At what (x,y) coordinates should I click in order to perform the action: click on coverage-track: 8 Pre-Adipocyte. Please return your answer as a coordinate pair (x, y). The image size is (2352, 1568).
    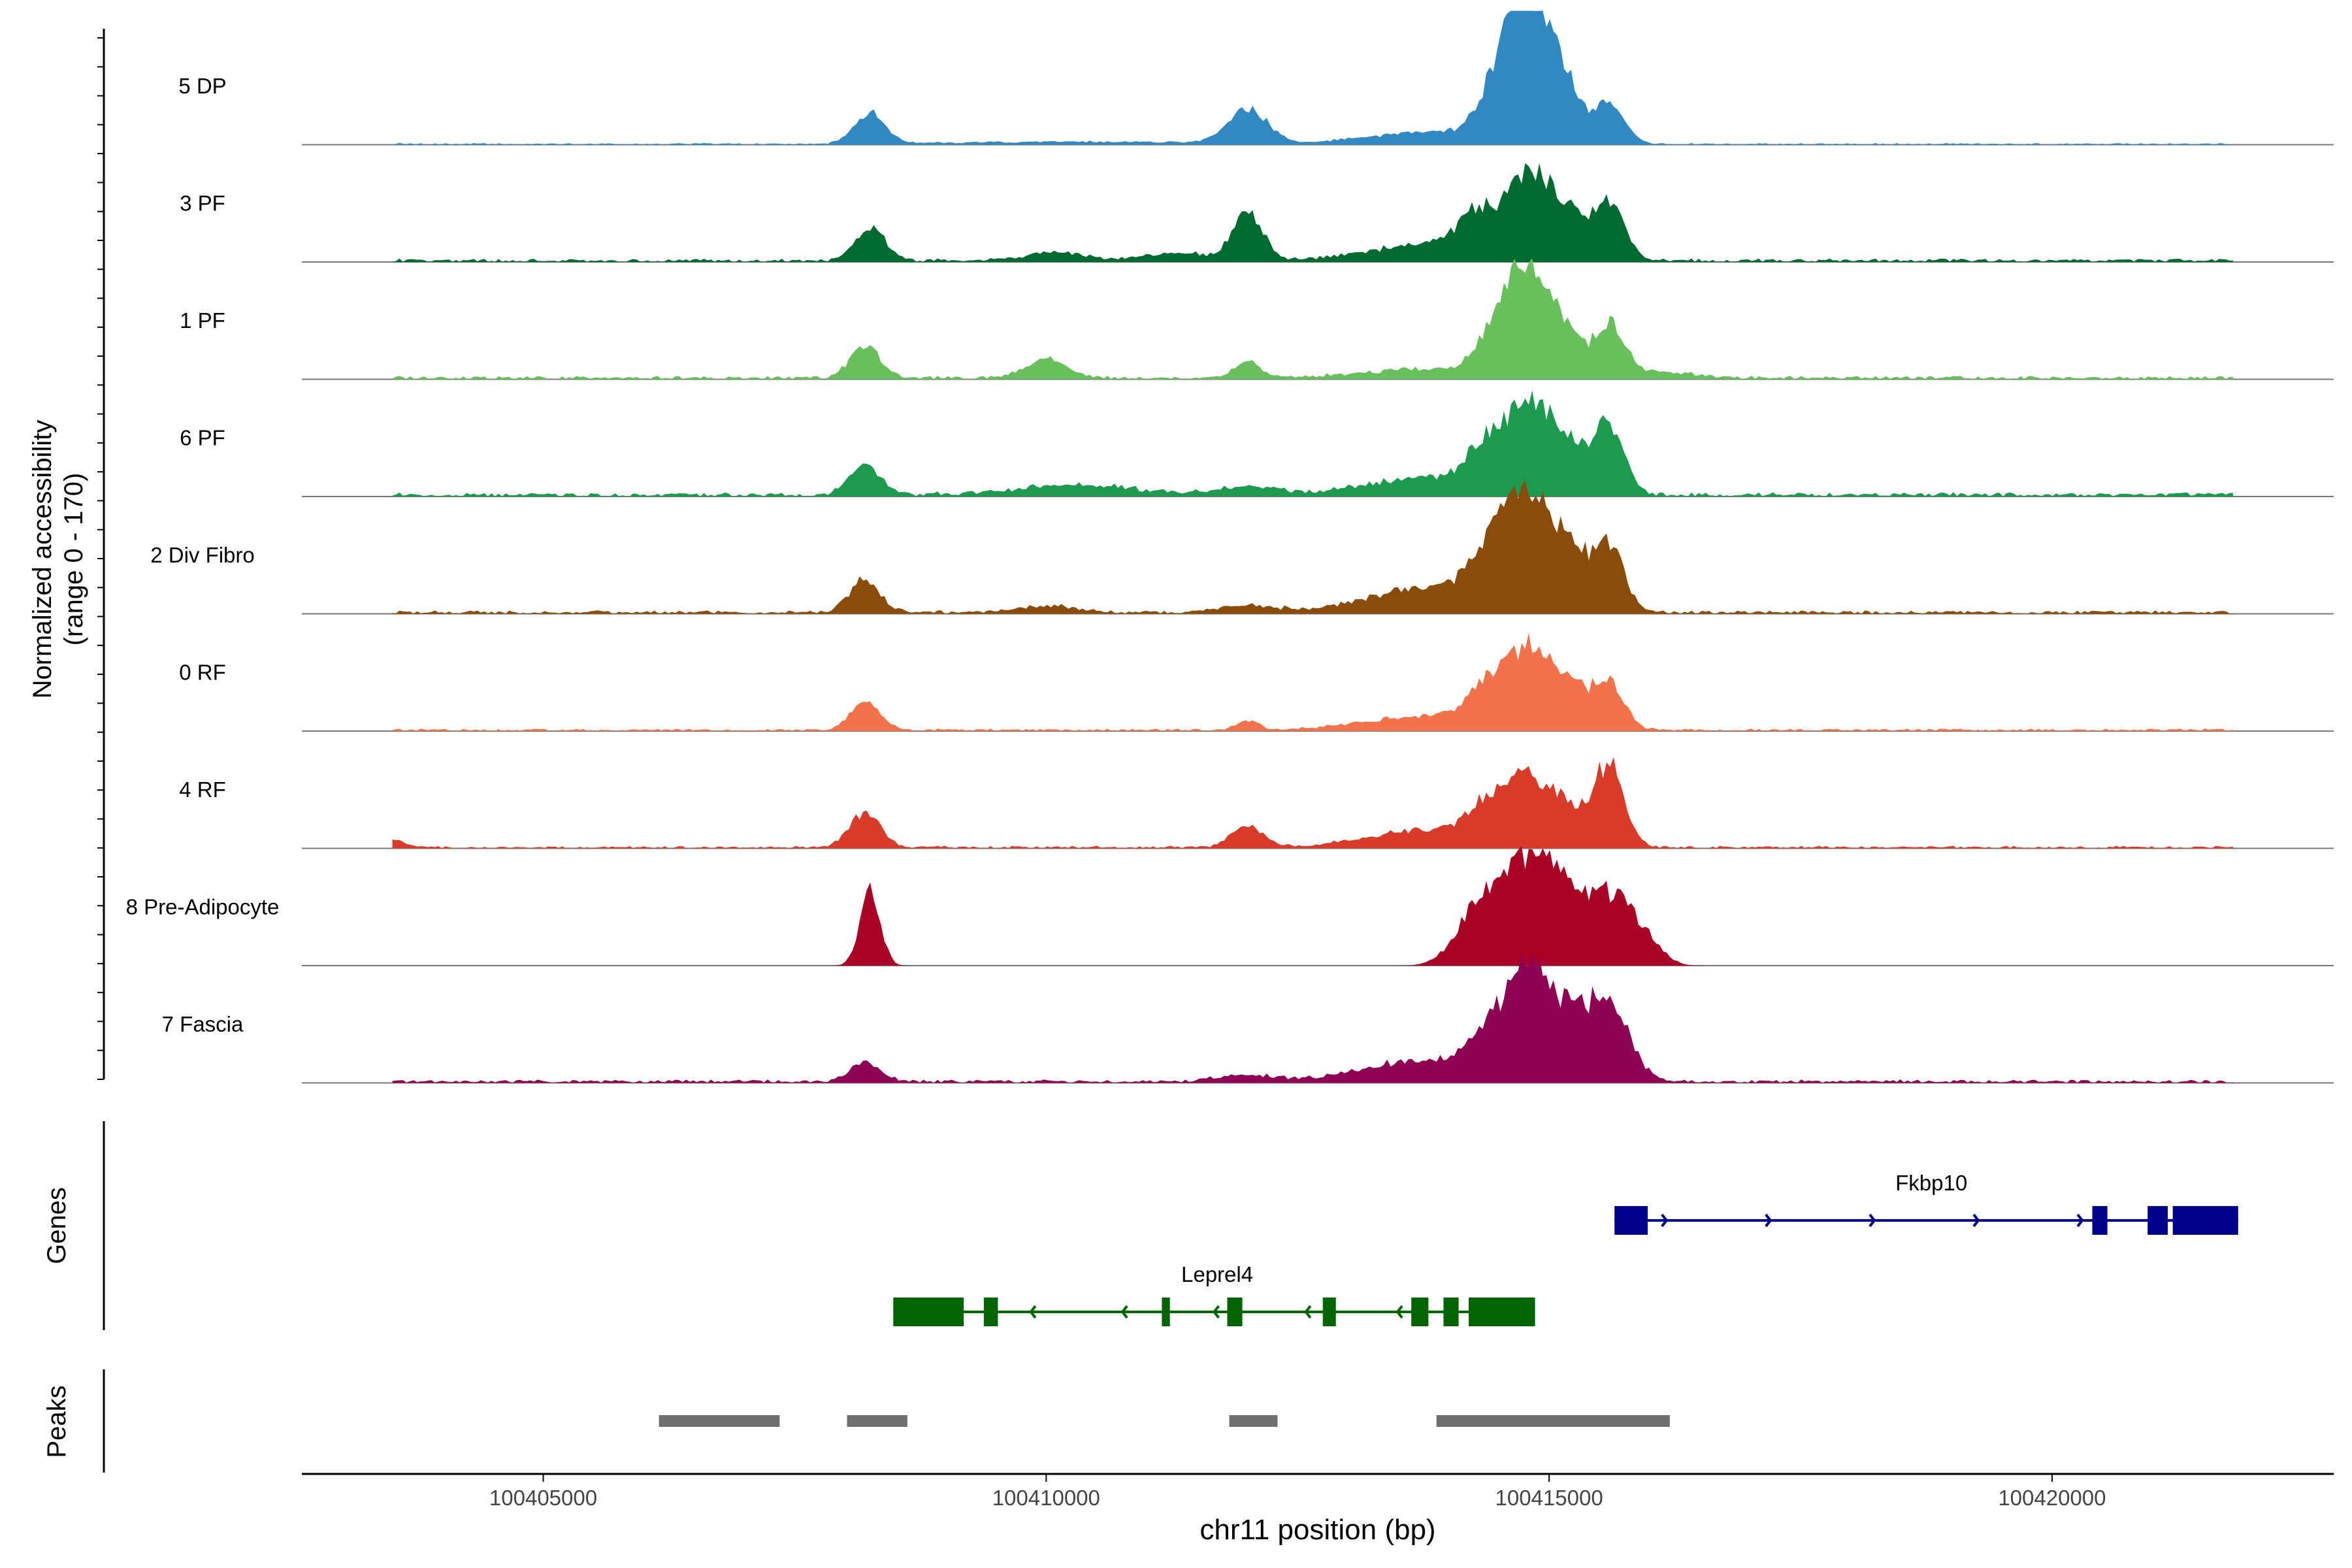
    Looking at the image, I should click on (1230, 905).